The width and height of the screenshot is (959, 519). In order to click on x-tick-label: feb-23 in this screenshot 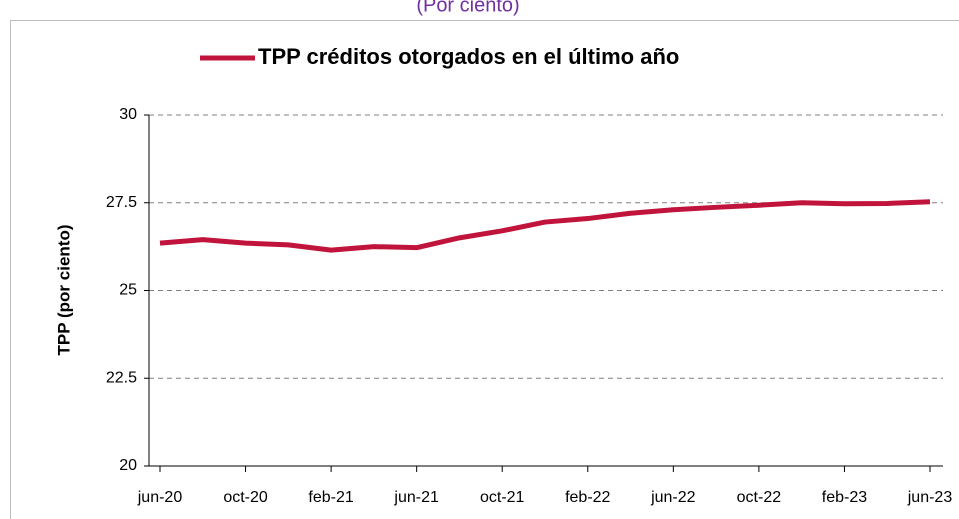, I will do `click(844, 497)`.